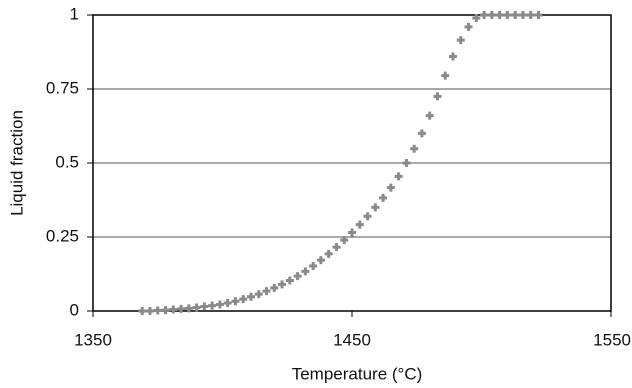 The width and height of the screenshot is (632, 388). I want to click on y-tick-label: 0.25, so click(62, 235).